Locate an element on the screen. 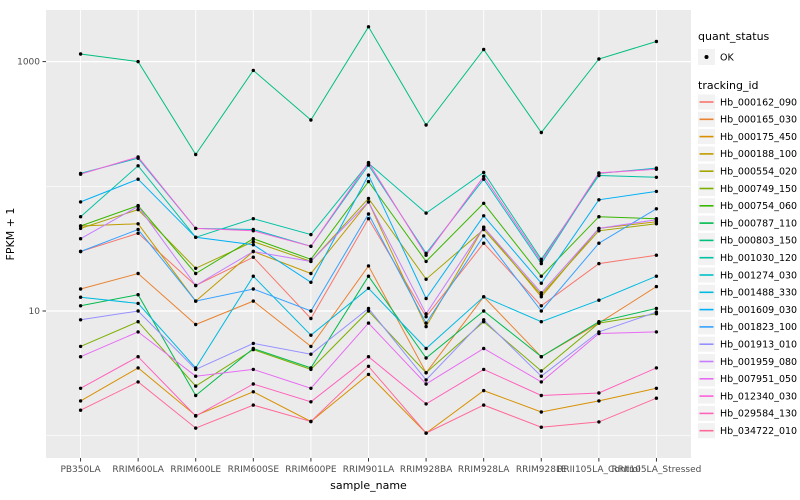 This screenshot has height=500, width=800. legend-label: Hb_001488_330 is located at coordinates (758, 293).